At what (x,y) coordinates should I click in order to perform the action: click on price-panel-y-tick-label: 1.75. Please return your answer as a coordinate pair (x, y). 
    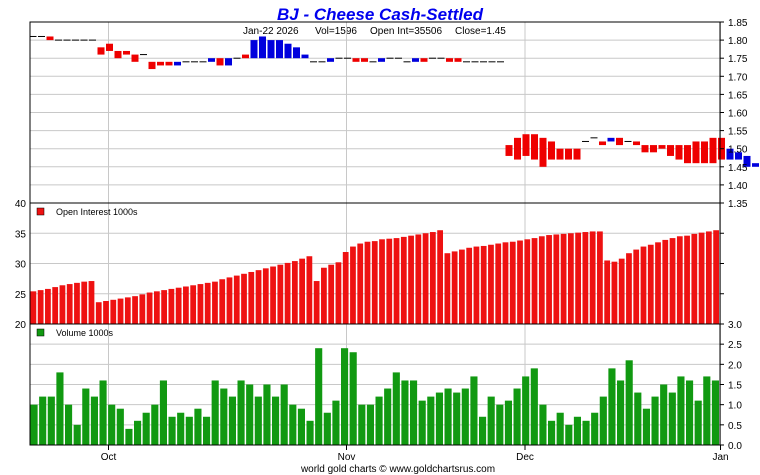
    Looking at the image, I should click on (738, 59).